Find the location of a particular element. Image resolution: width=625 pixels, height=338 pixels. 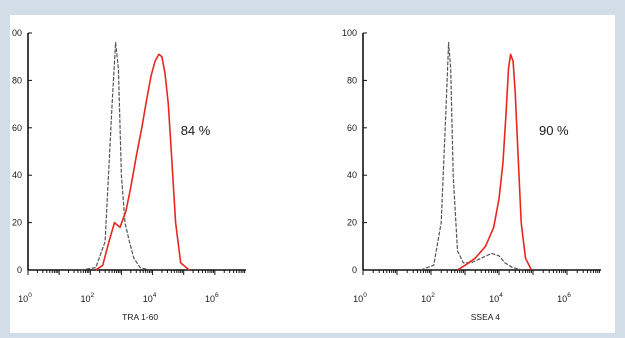

x-axis-title: TRA 1-60 is located at coordinates (140, 317).